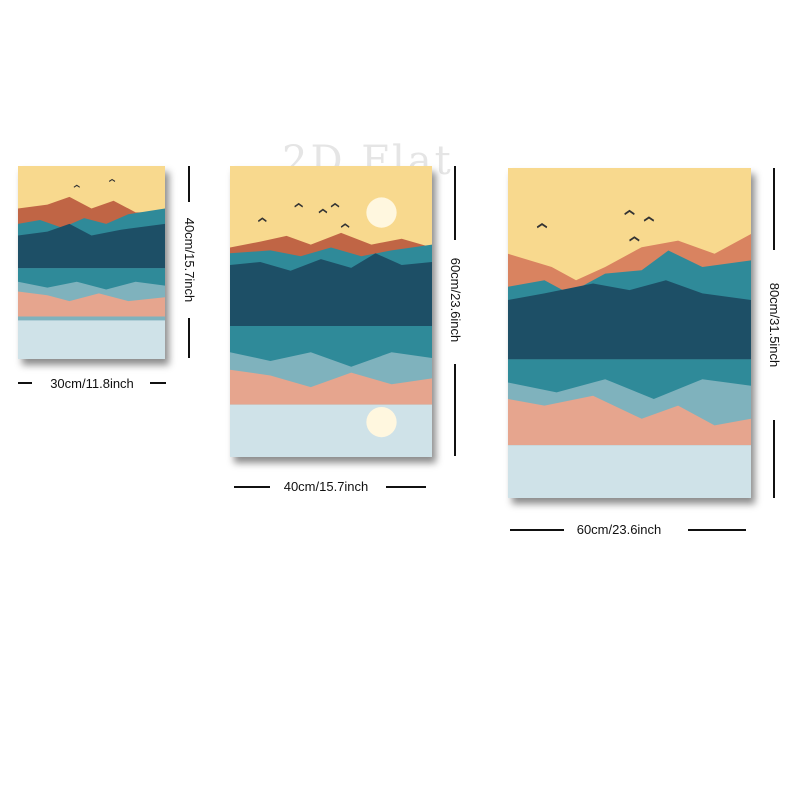  I want to click on canvas-print-large, so click(629, 333).